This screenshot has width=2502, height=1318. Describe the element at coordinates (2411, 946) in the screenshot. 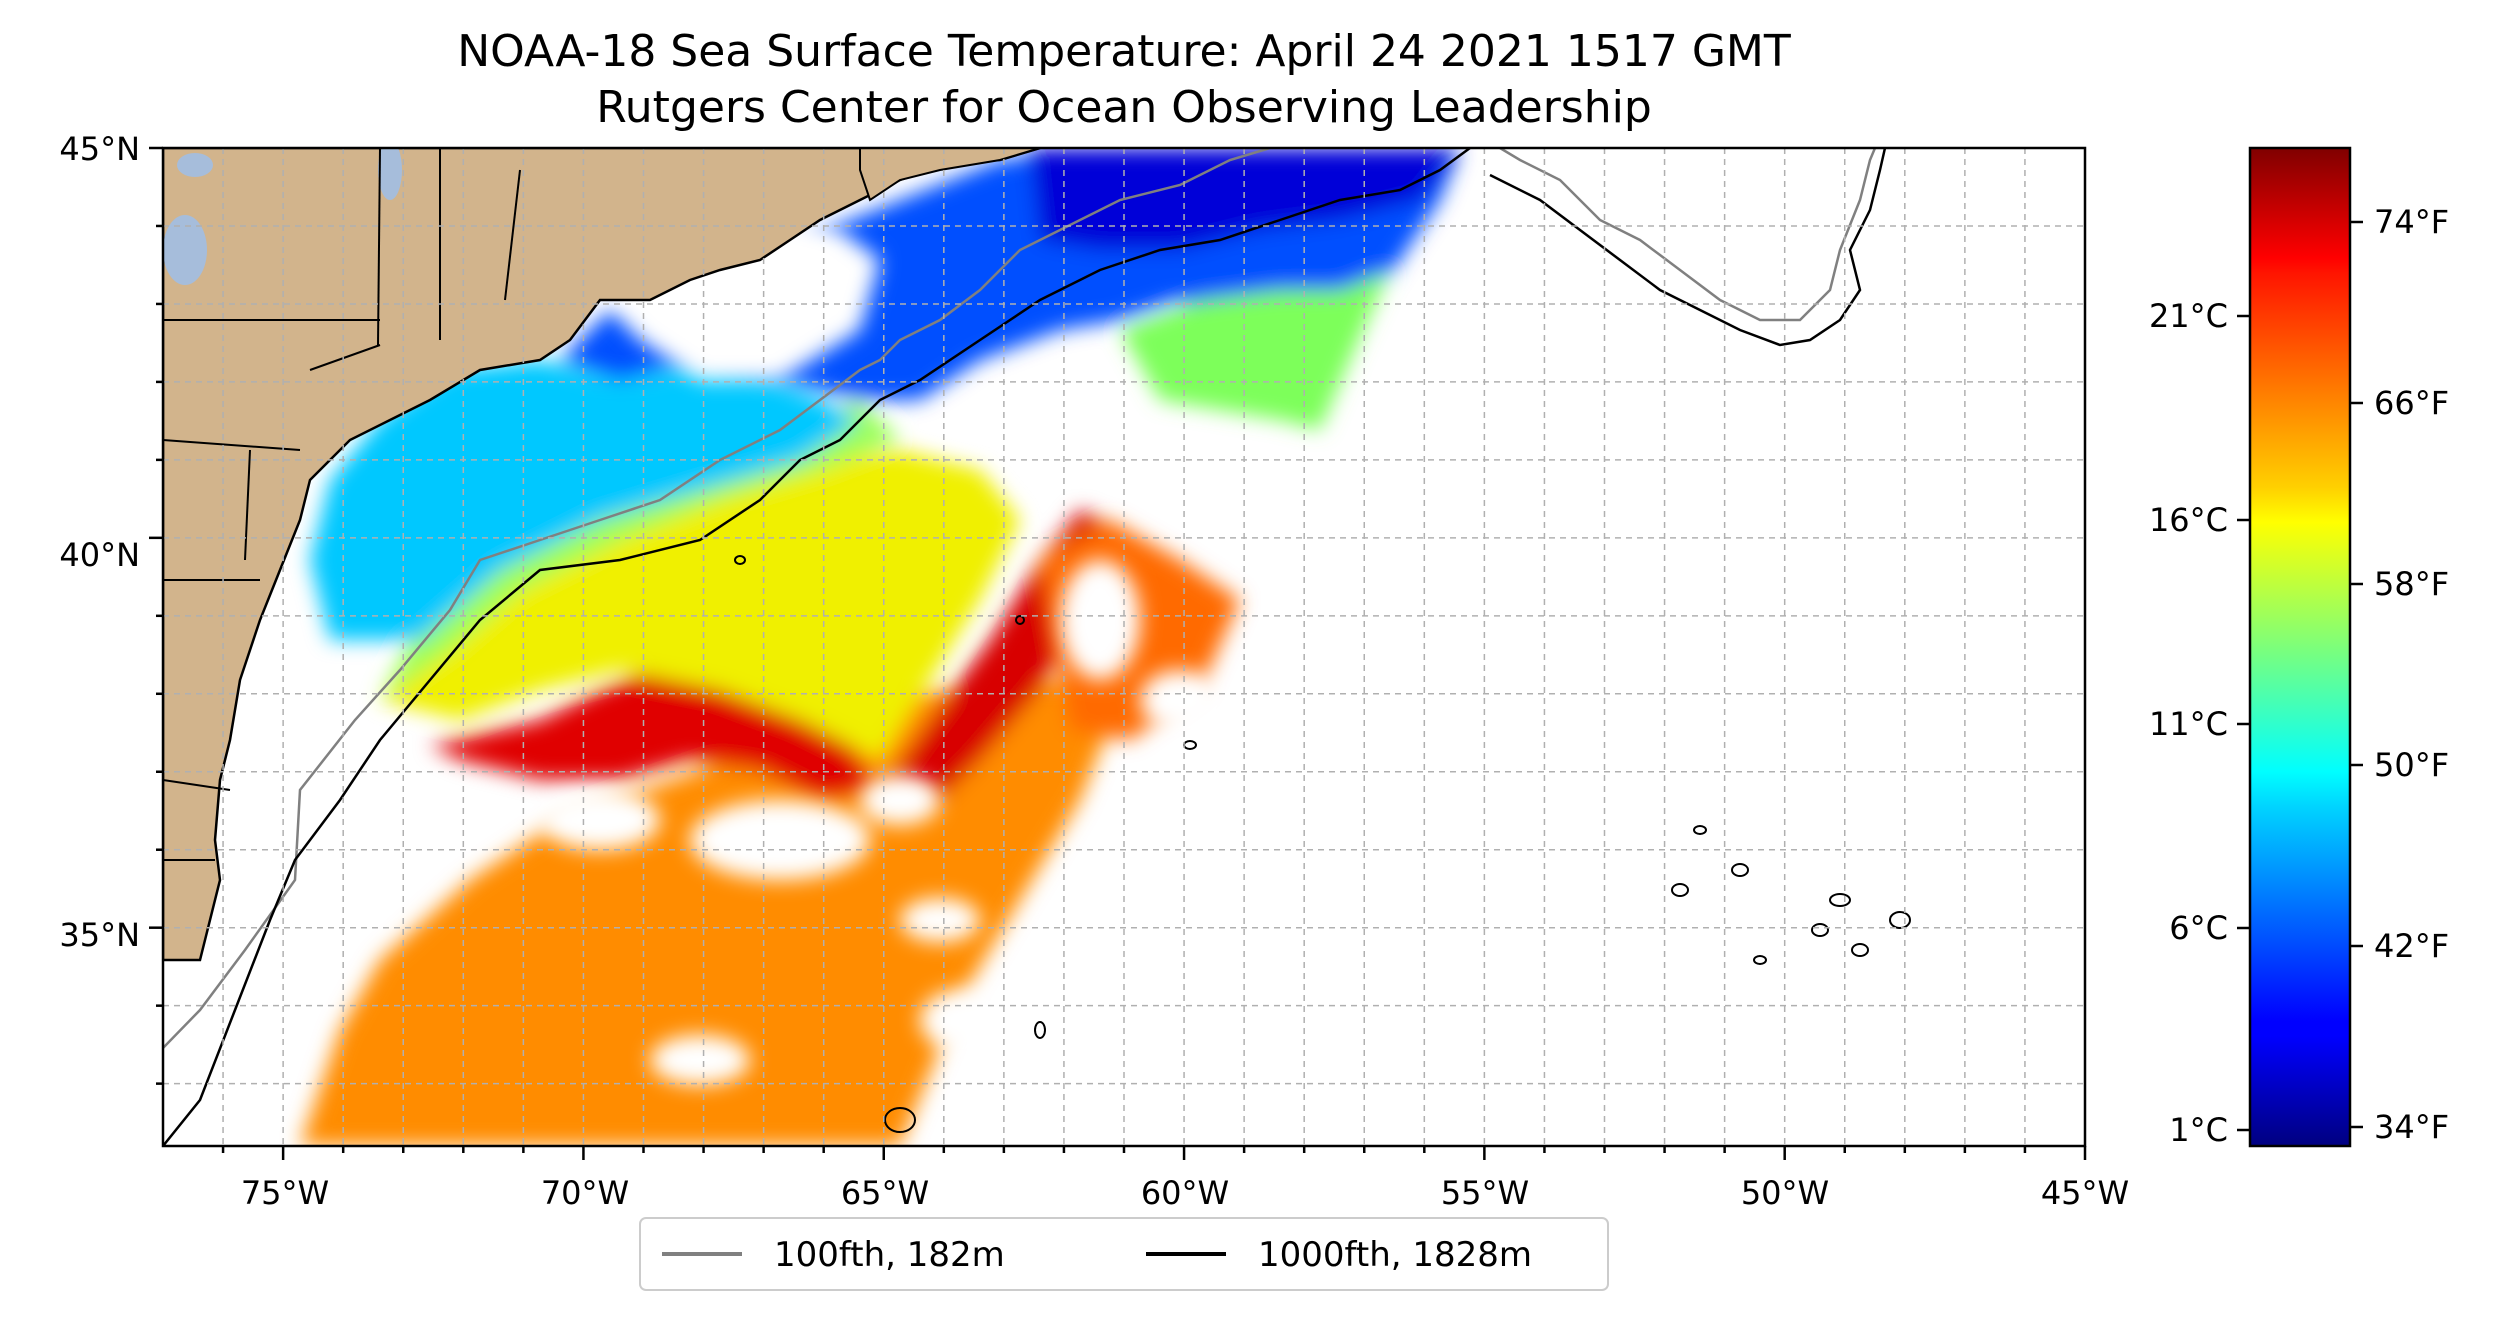

I see `fahrenheit-label-42: 42°F` at that location.